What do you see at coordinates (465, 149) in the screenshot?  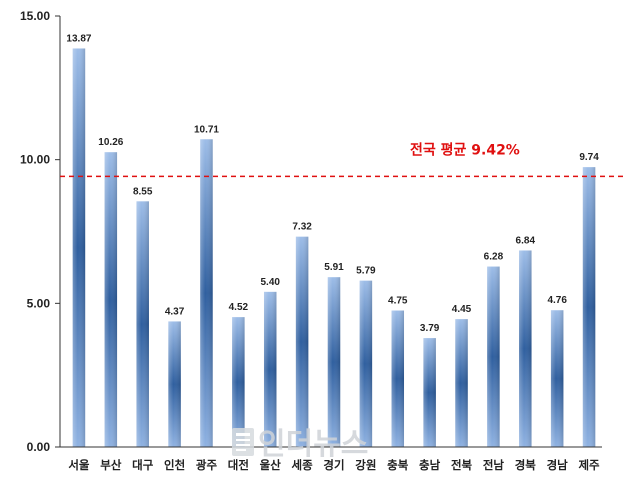 I see `national-average-label: 전국 평균 9.42%` at bounding box center [465, 149].